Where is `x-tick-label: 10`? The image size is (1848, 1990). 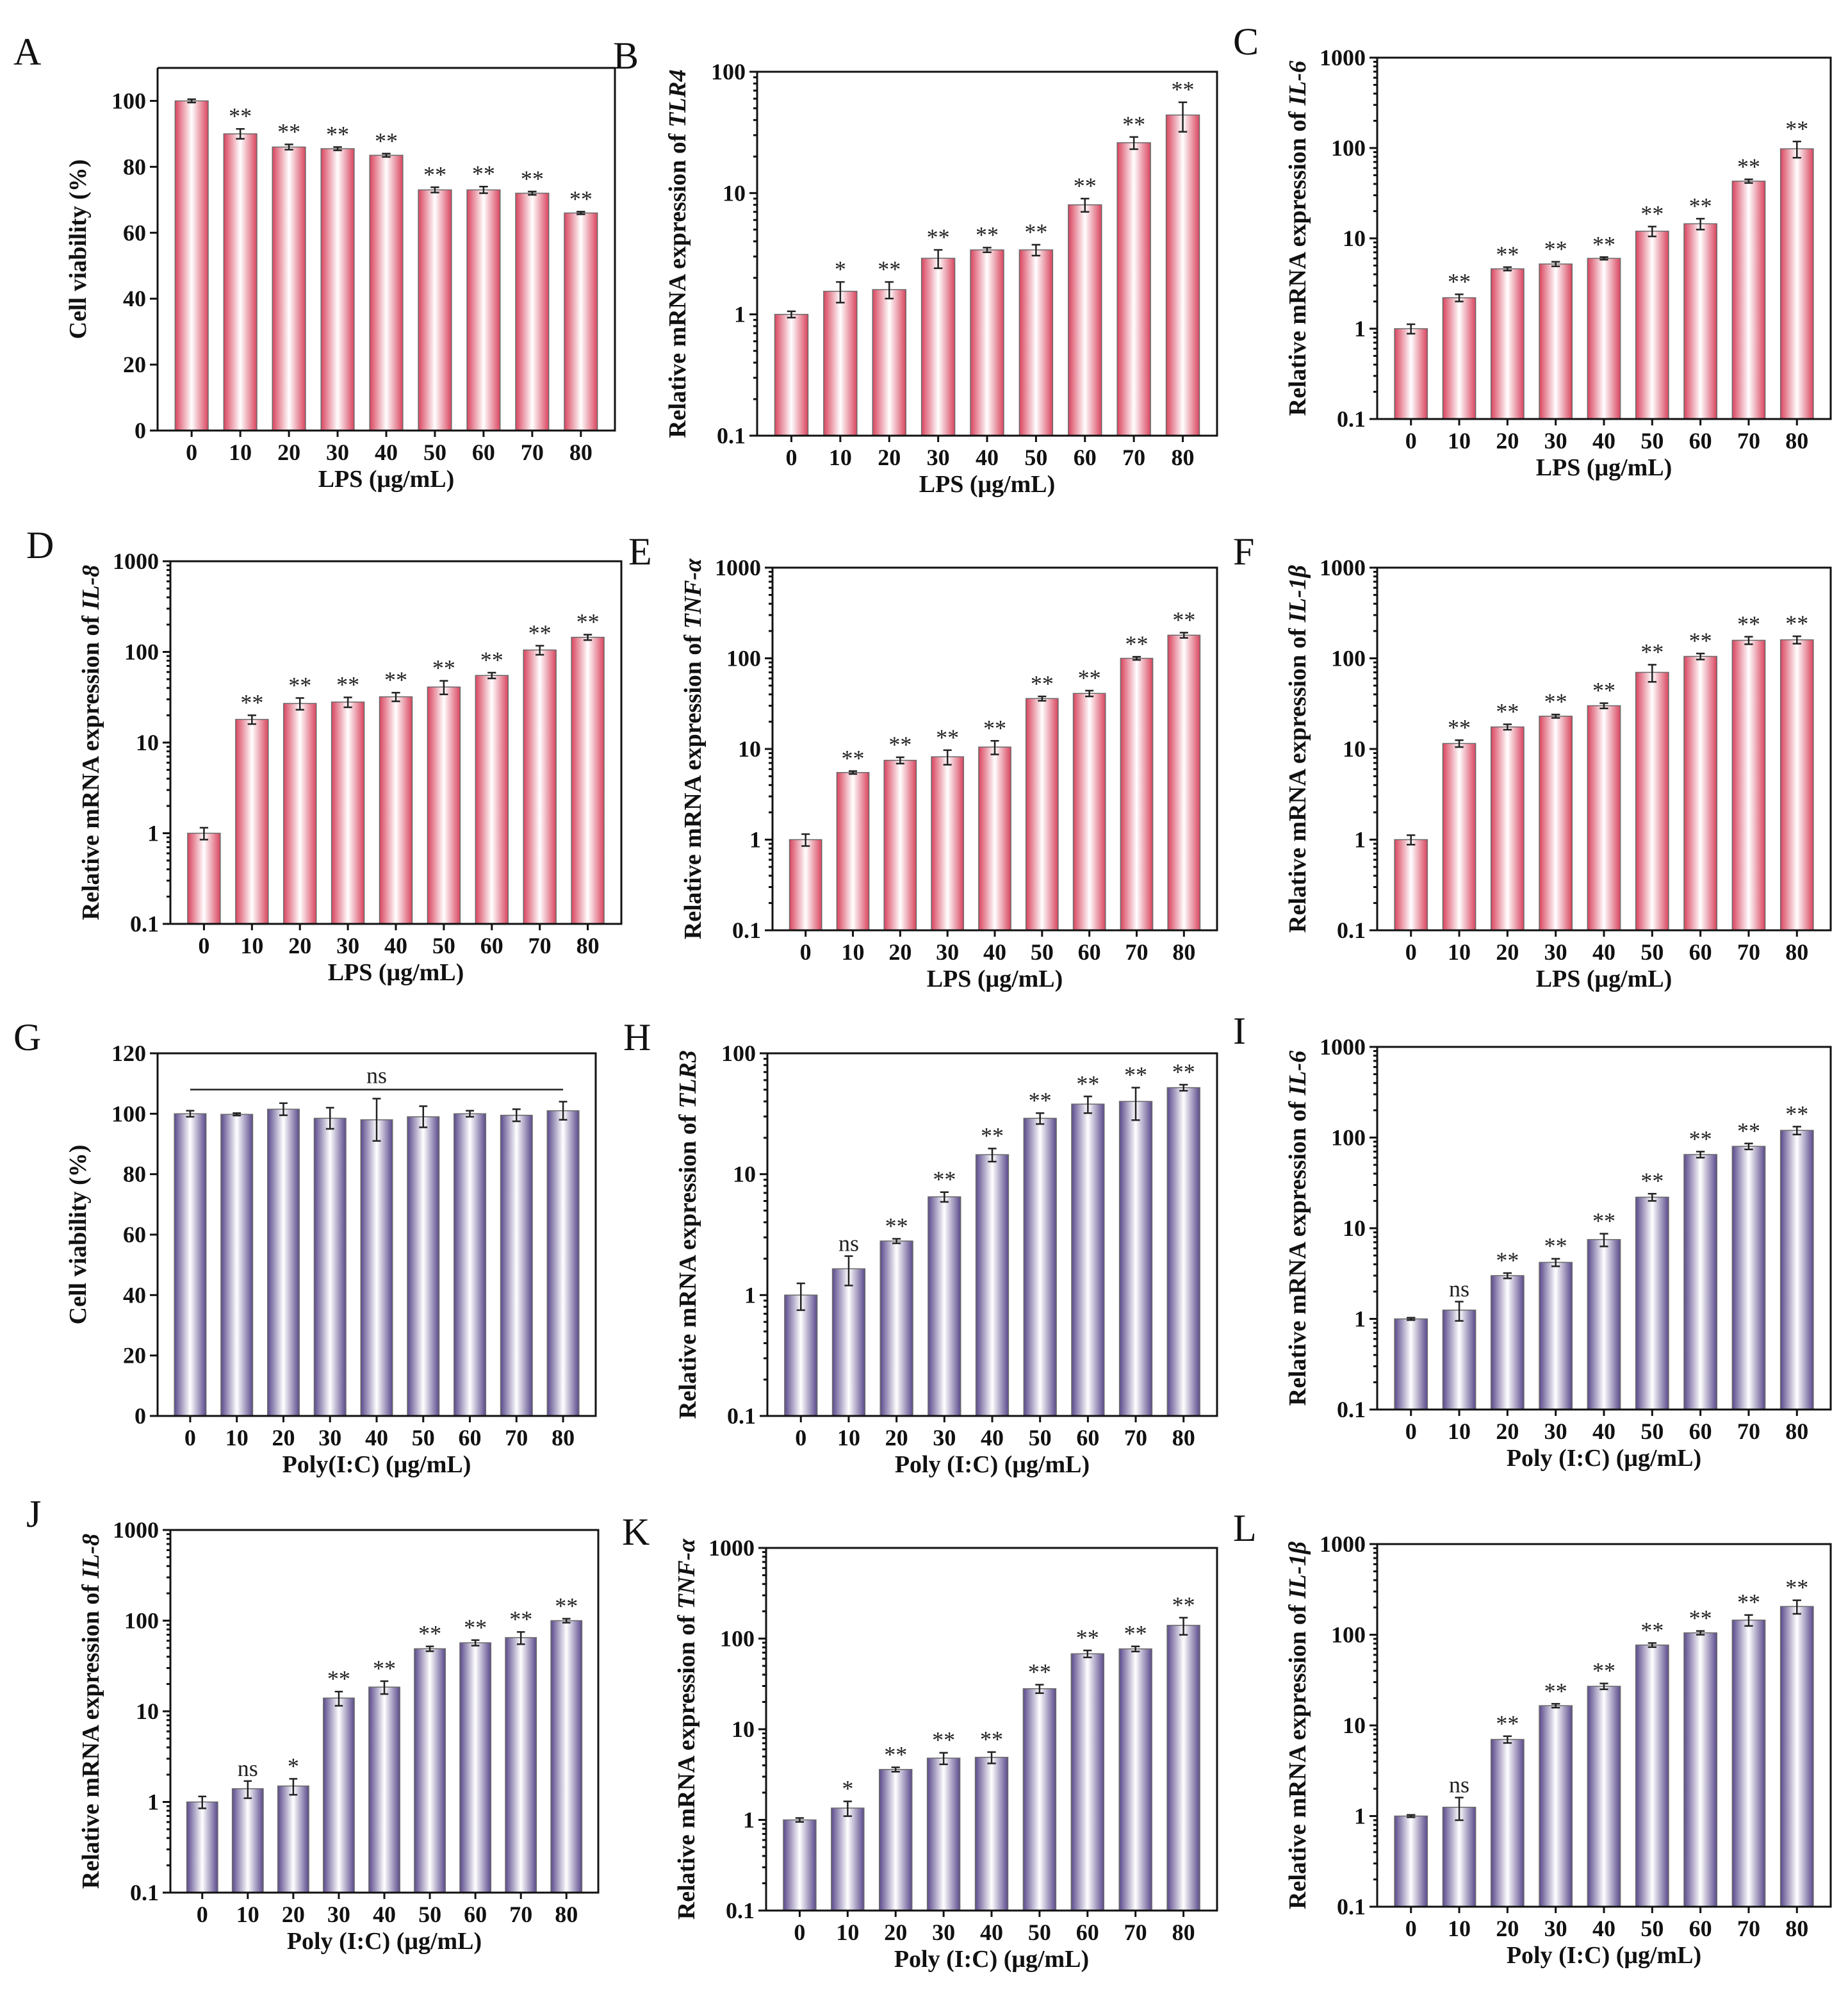
x-tick-label: 10 is located at coordinates (1459, 952).